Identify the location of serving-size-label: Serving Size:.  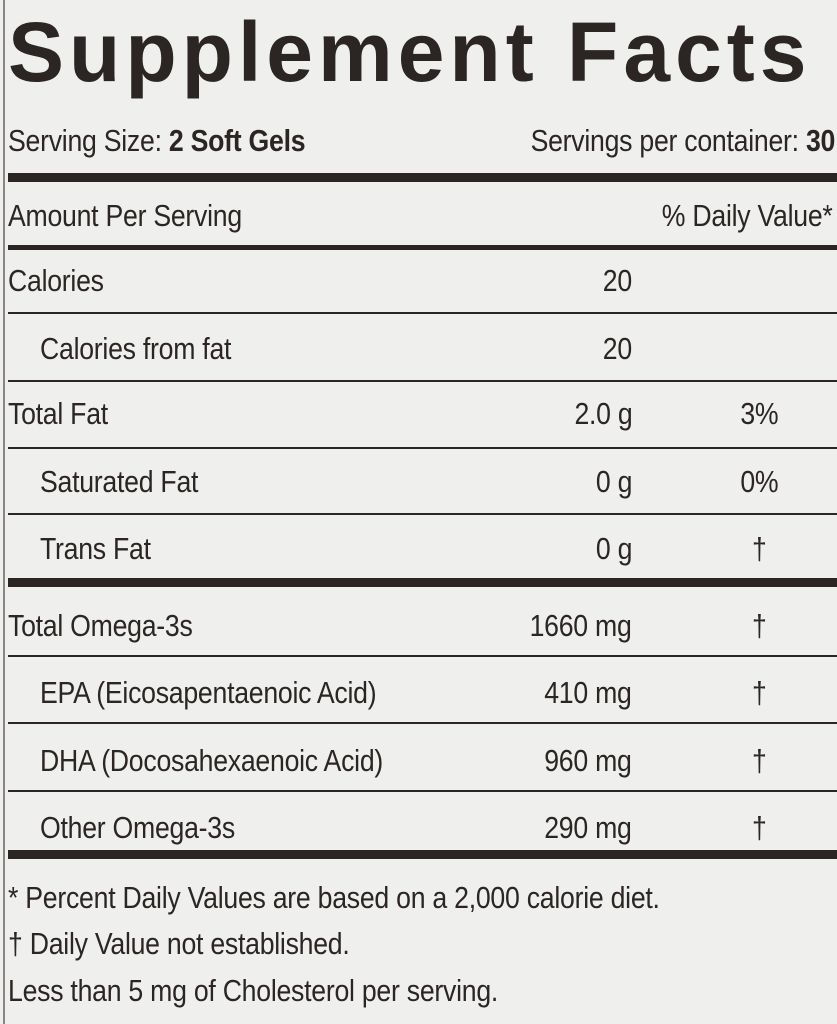
(85, 140).